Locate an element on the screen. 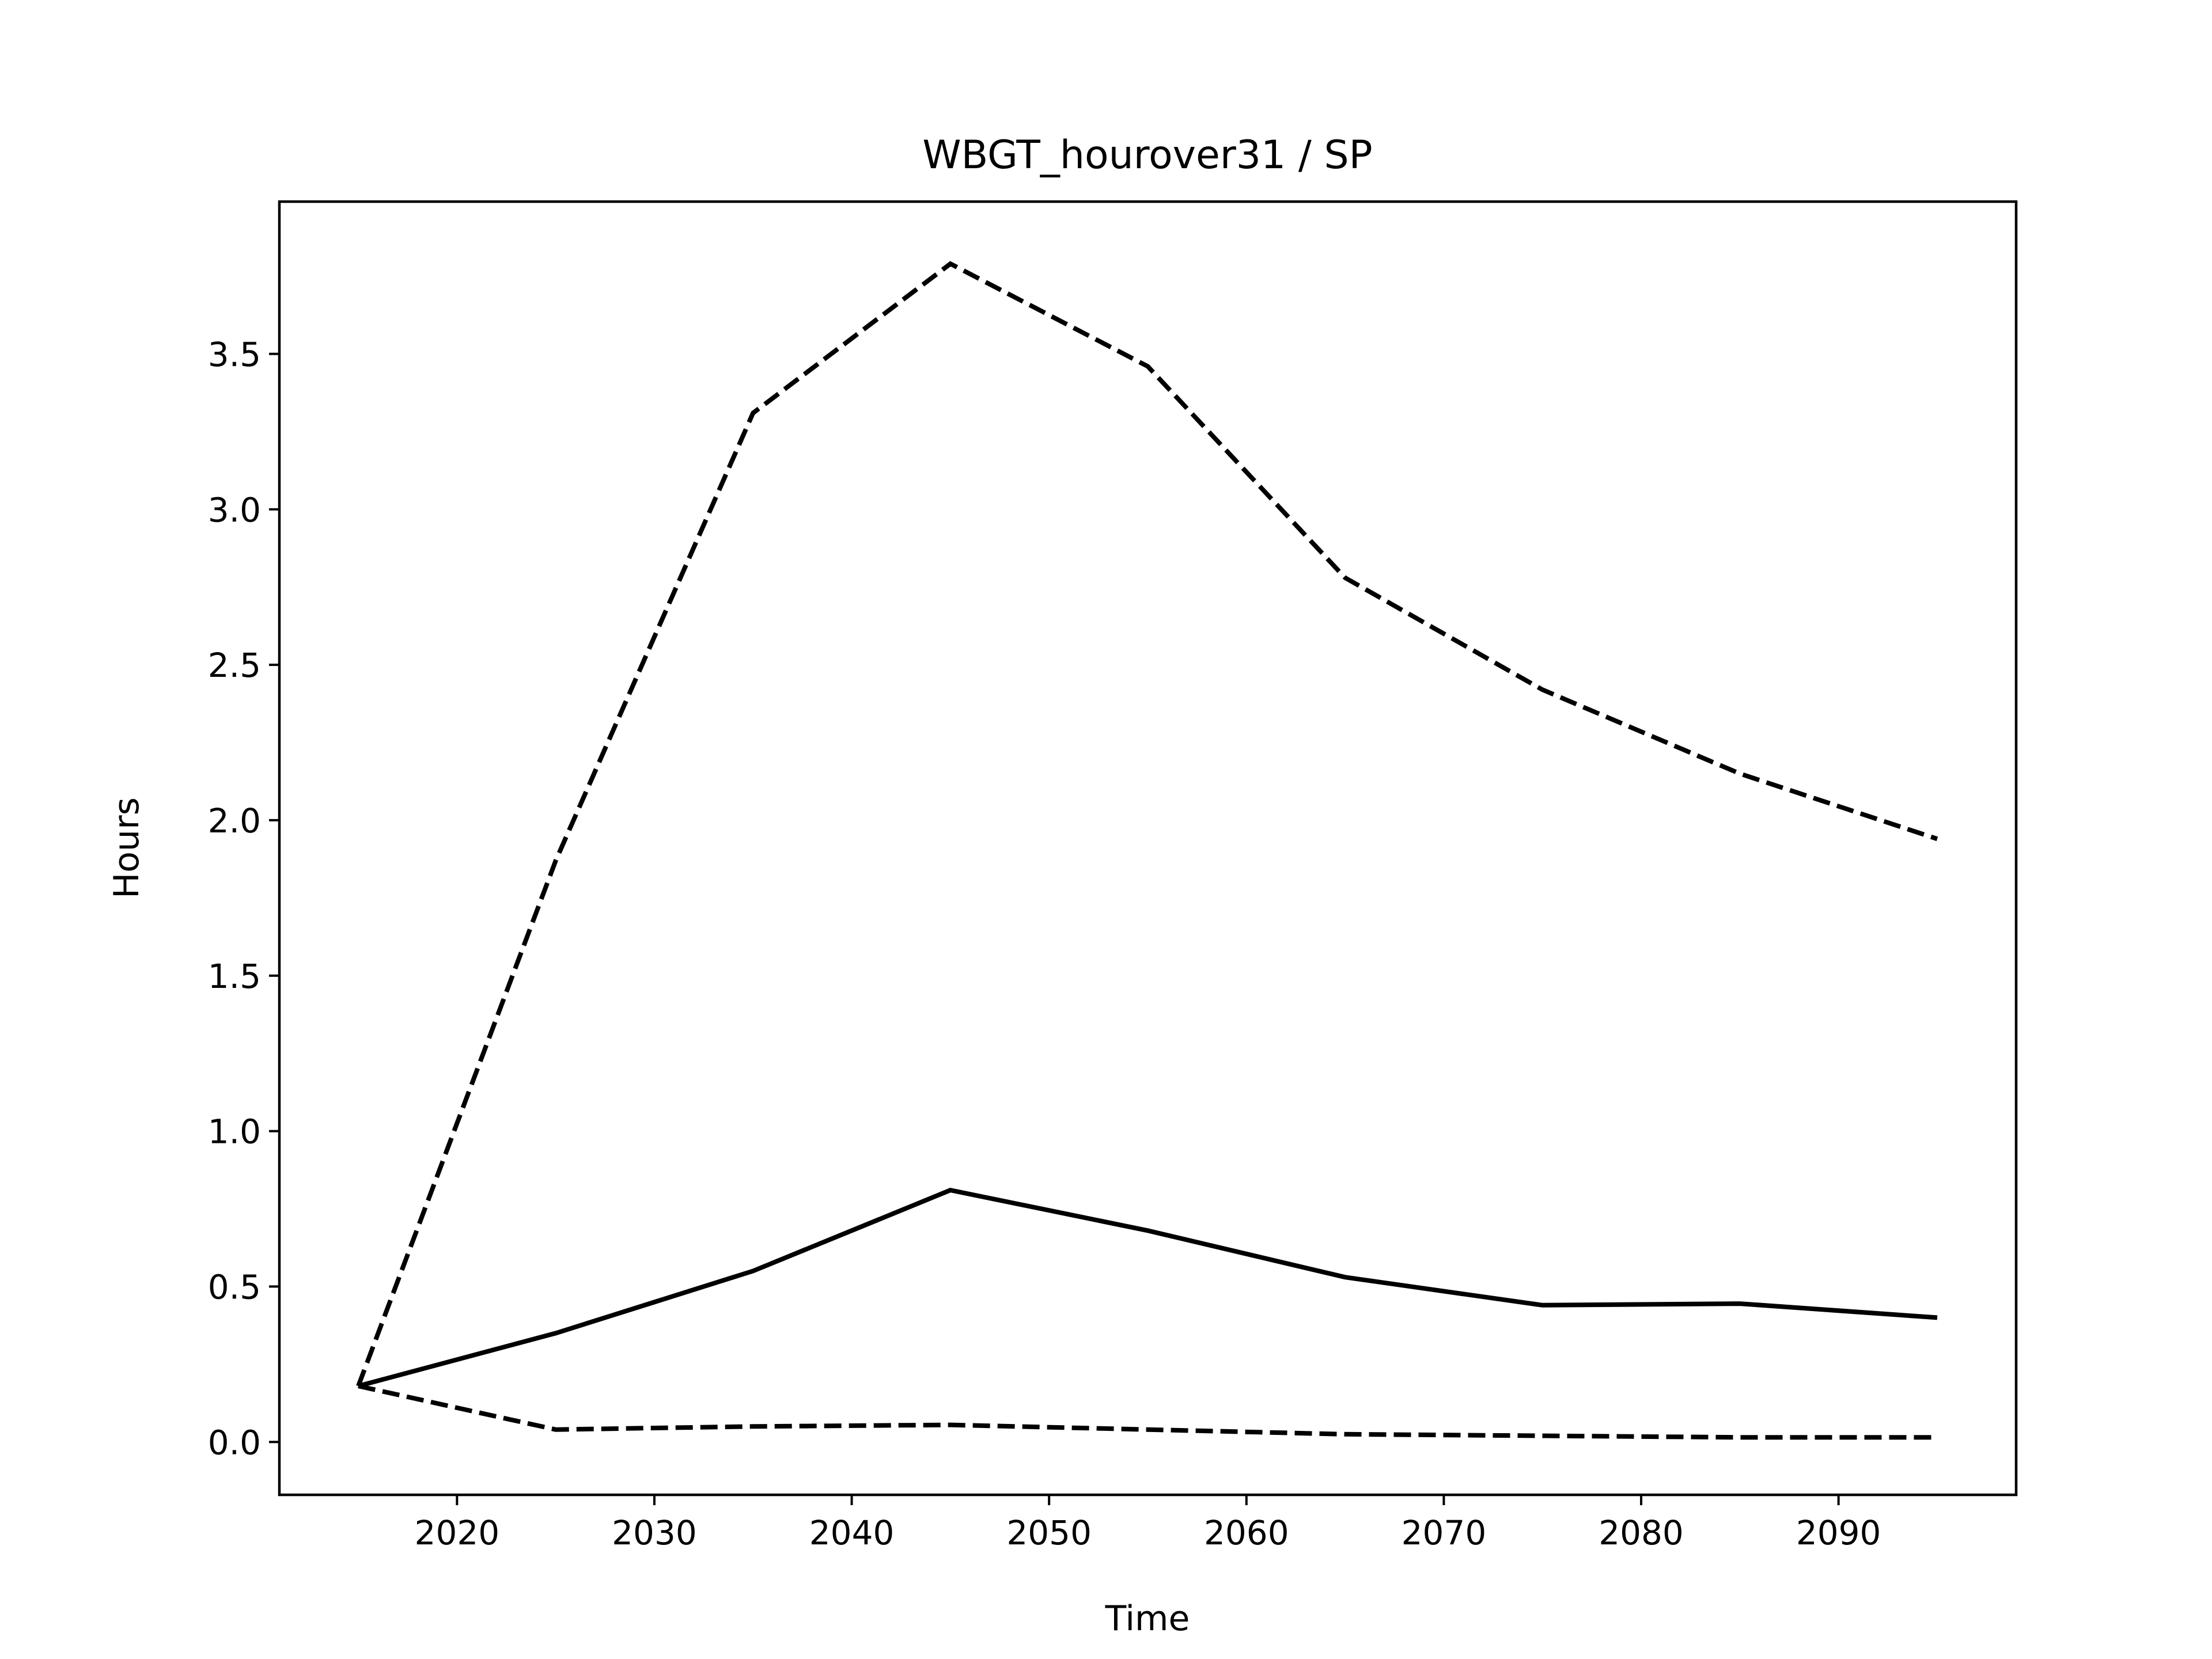 The width and height of the screenshot is (2212, 1659). y-tick-label: 3.0 is located at coordinates (234, 509).